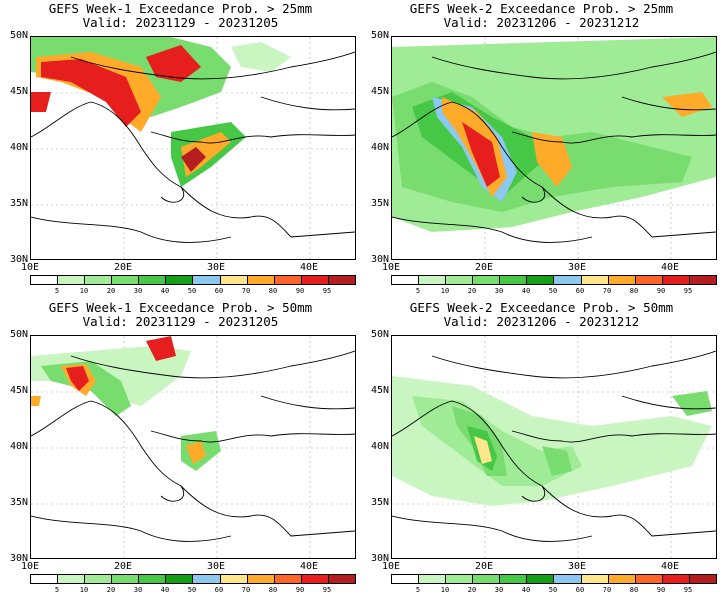  I want to click on panel-title: GEFS Week-2 Exceedance Prob. > 50mm, so click(541, 307).